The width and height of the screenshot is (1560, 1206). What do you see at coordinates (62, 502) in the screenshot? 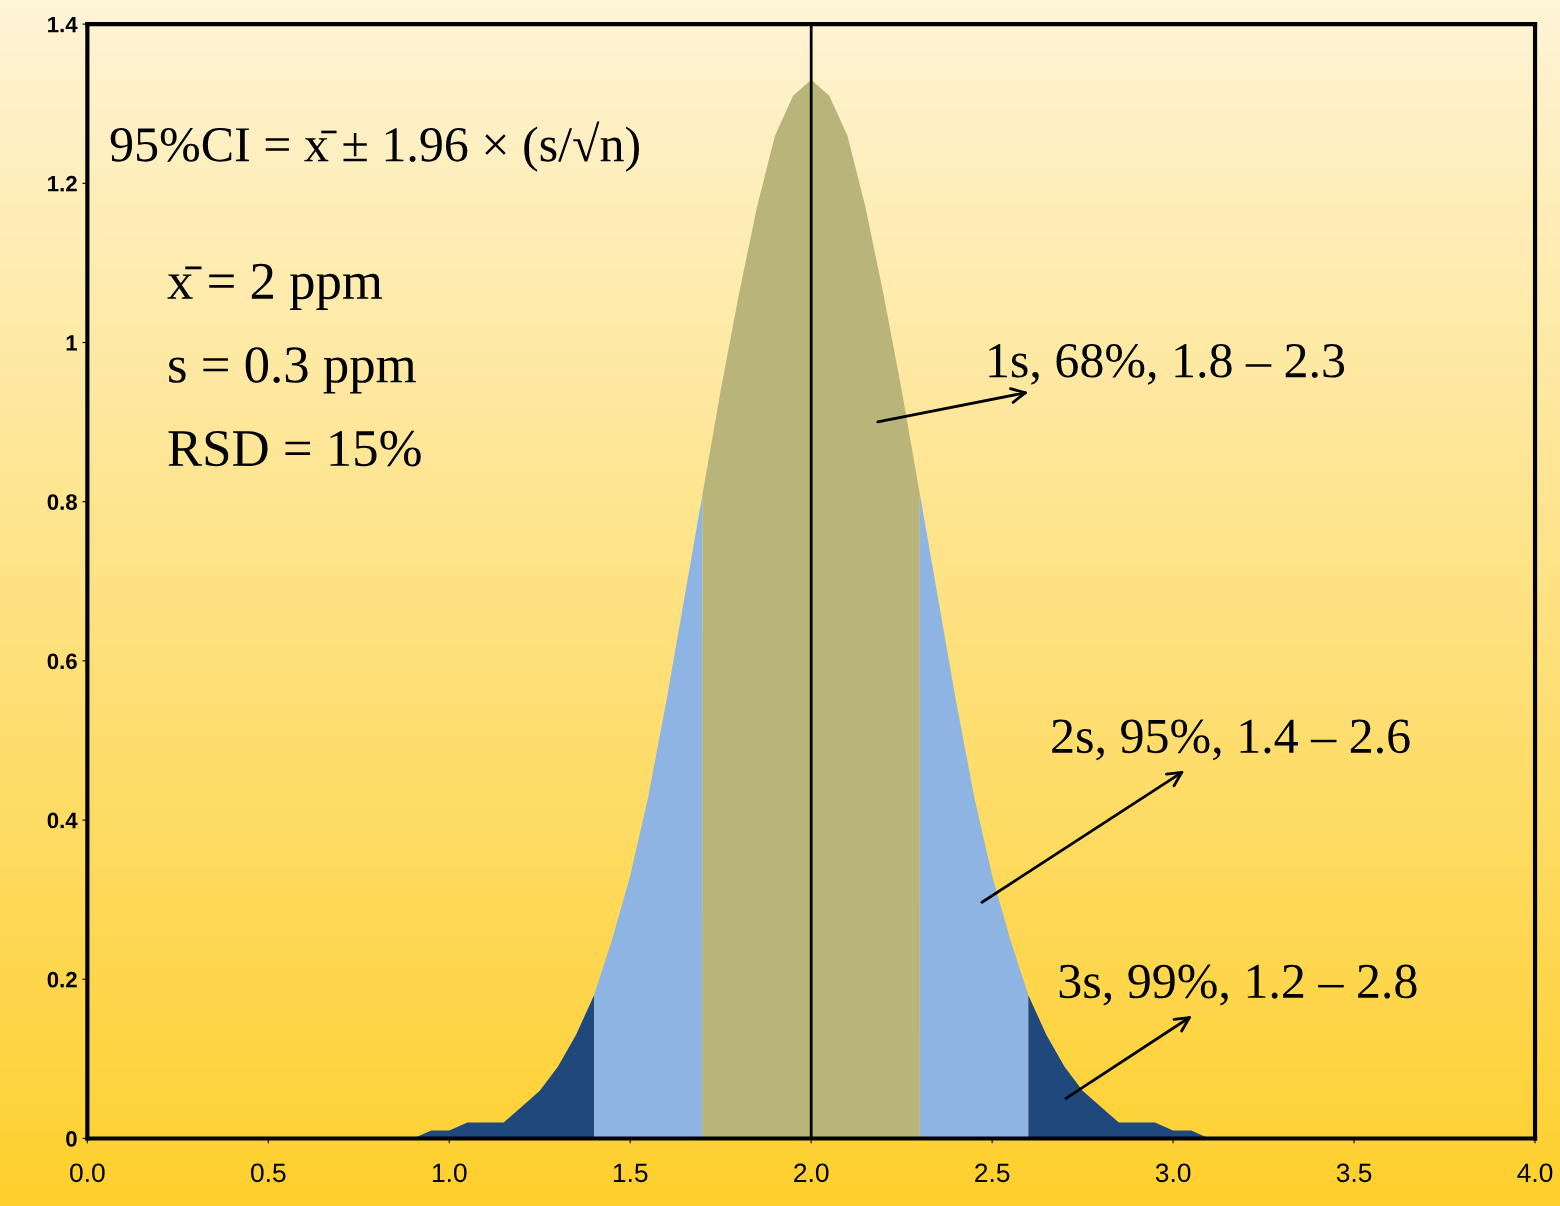
I see `y-tick-label: 0.8` at bounding box center [62, 502].